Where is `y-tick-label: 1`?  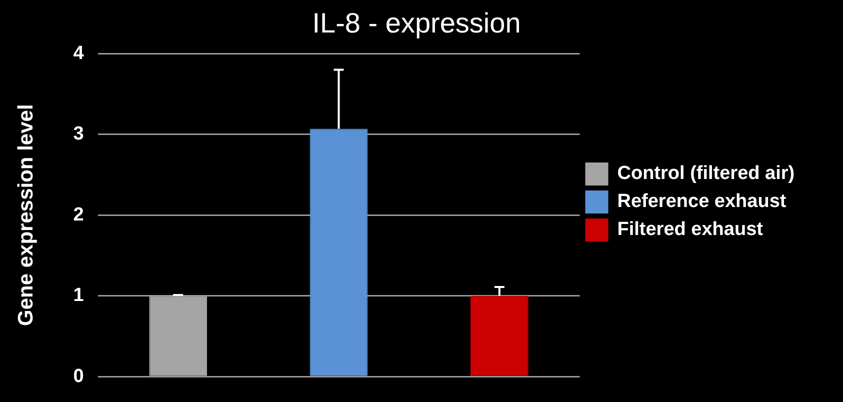
y-tick-label: 1 is located at coordinates (78, 295).